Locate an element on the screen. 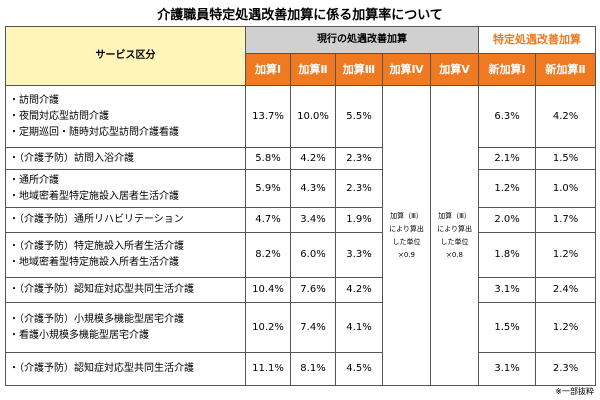  header-row: 加算Ⅰ 加算Ⅱ 加算Ⅲ 加算Ⅳ 加算Ⅴ 新加算Ⅰ 新加算Ⅱ is located at coordinates (301, 69).